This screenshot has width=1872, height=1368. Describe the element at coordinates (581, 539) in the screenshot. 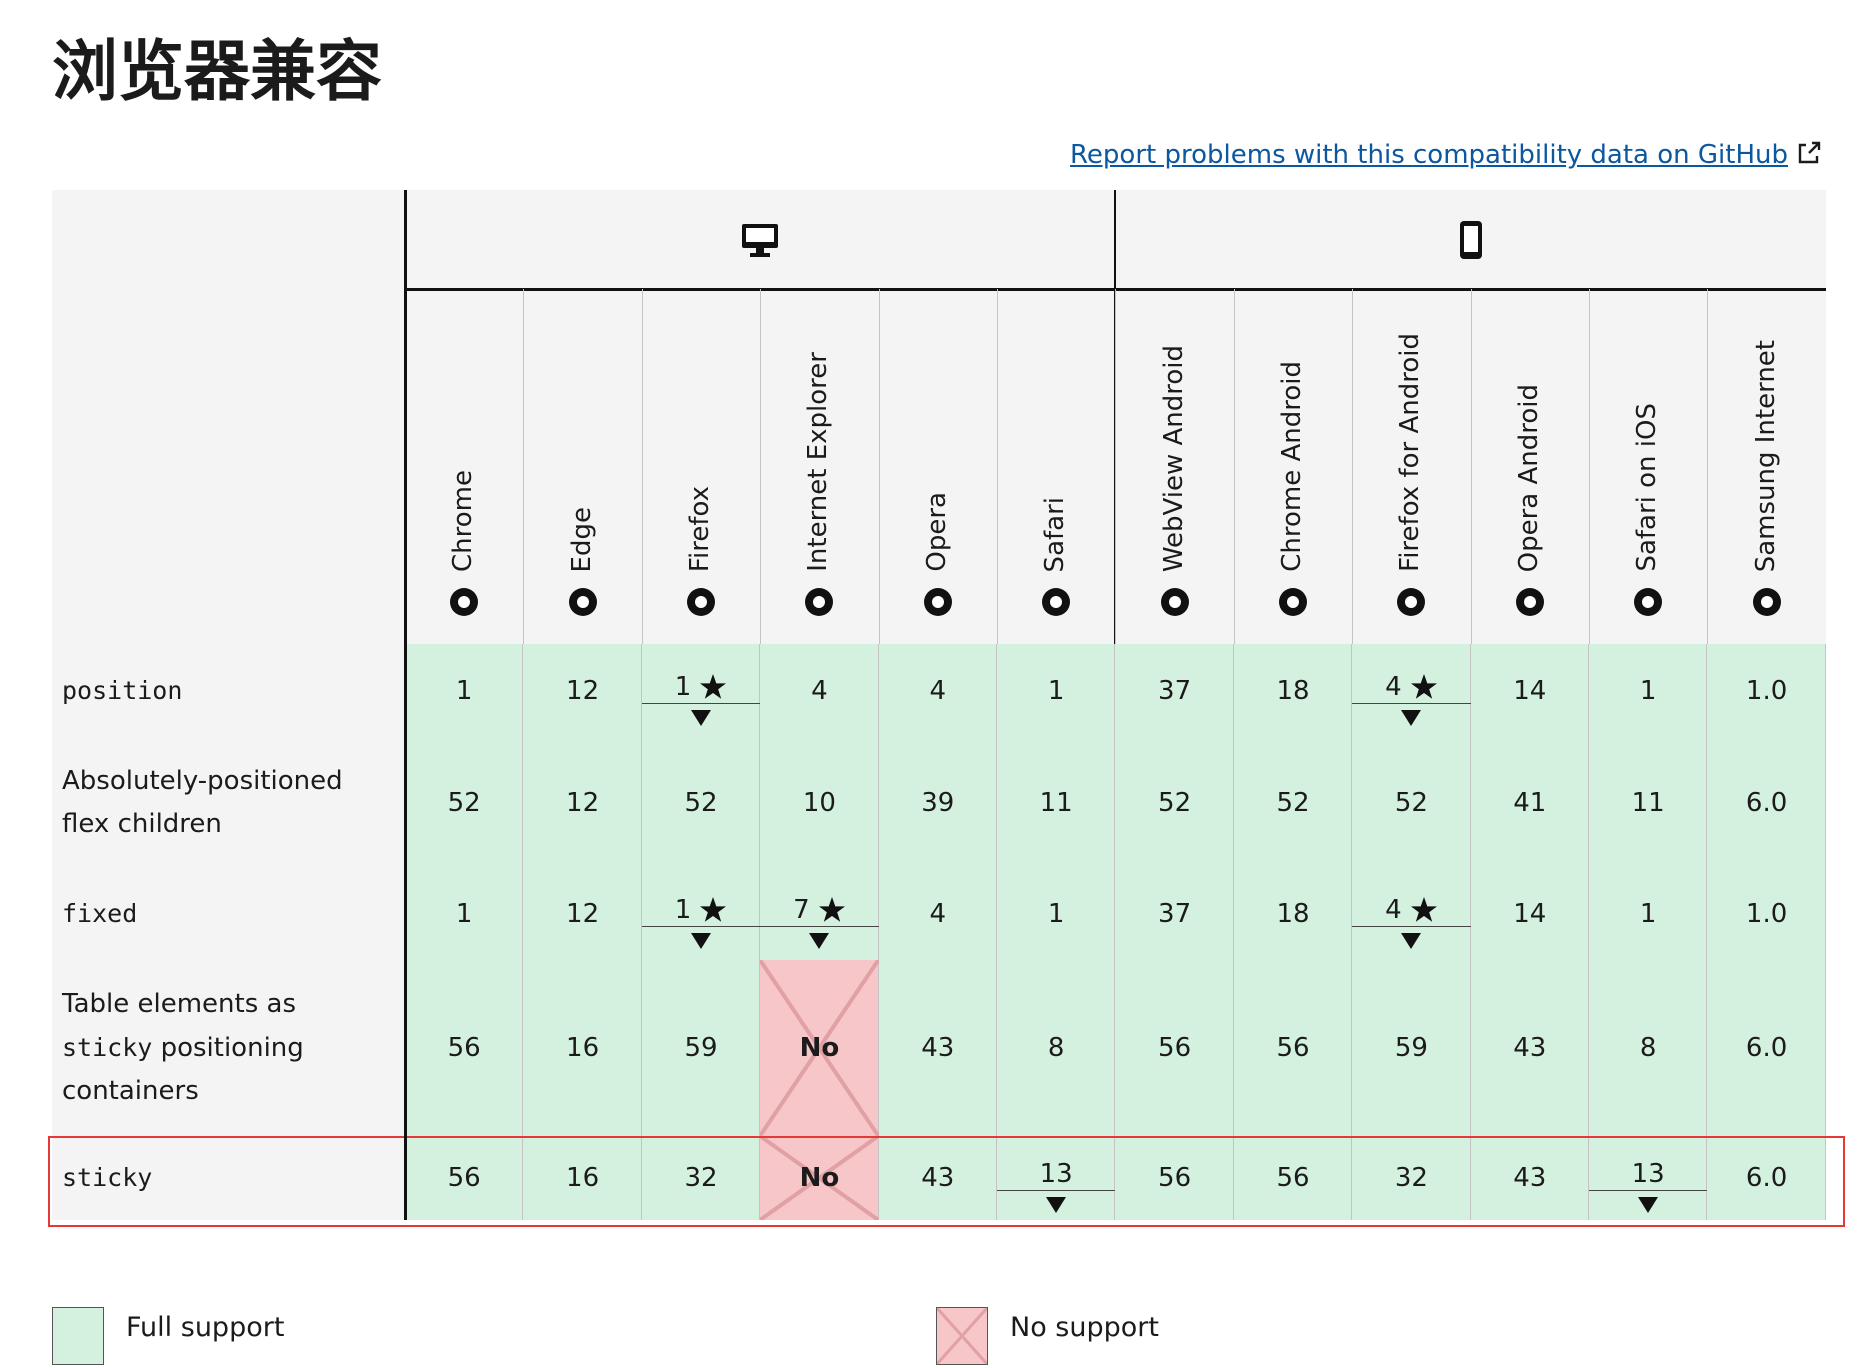

I see `browser-name: Edge` at that location.